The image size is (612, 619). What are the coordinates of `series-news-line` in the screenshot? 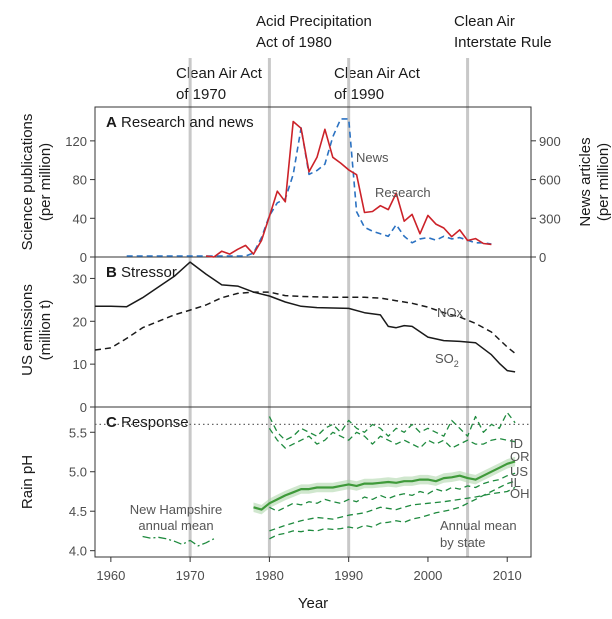 It's located at (309, 187).